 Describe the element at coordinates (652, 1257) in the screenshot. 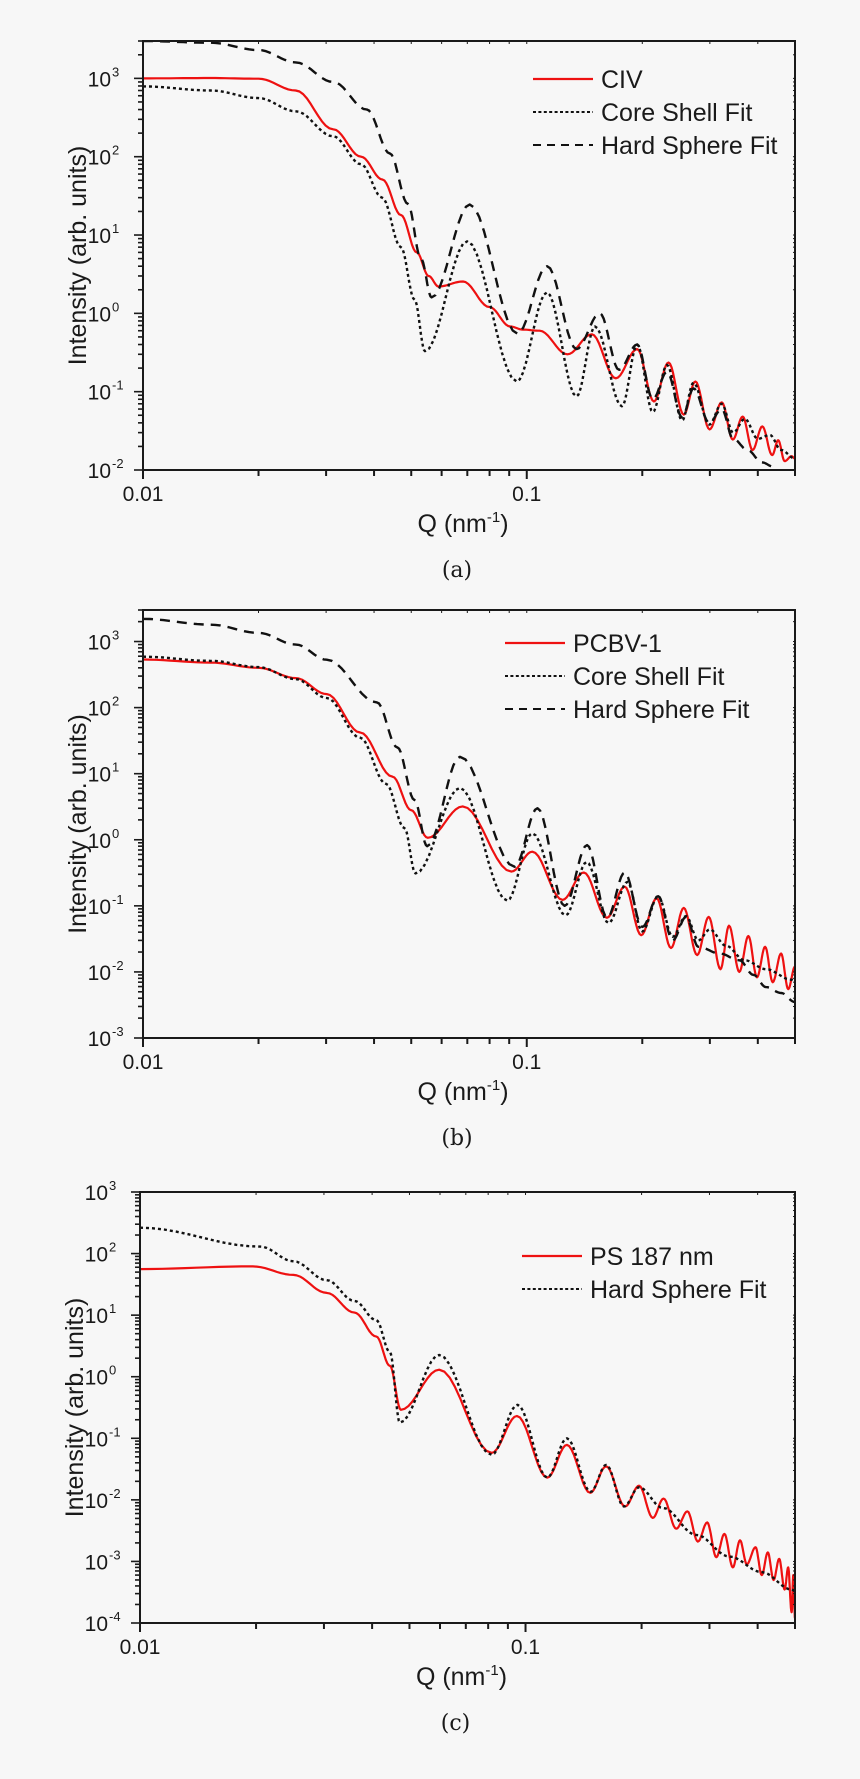

I see `legend-label: PS 187 nm` at that location.